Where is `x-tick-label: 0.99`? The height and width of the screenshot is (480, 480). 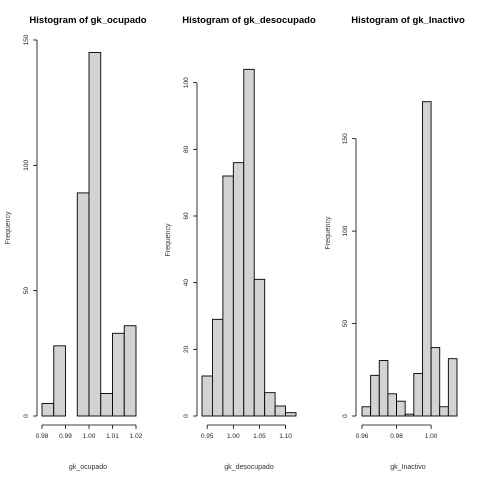 x-tick-label: 0.99 is located at coordinates (65, 436).